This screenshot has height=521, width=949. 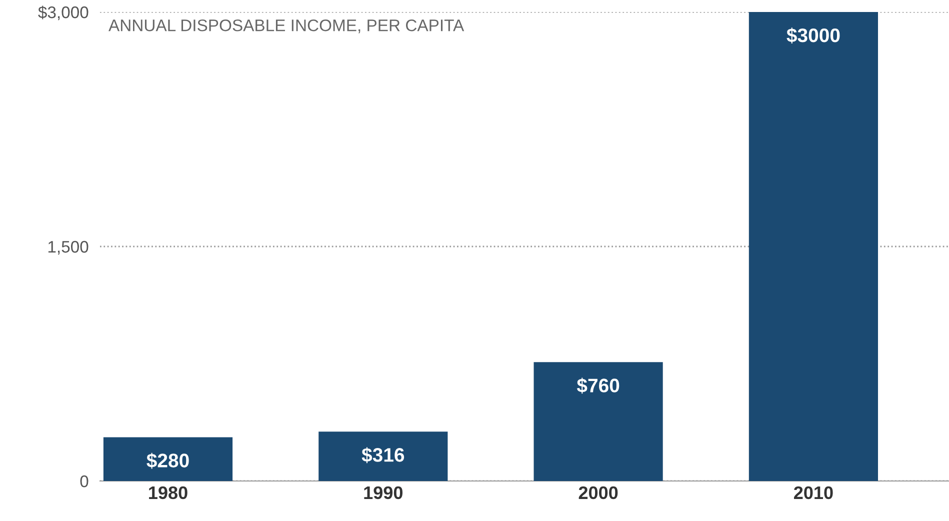 I want to click on chart-title: ANNUAL DISPOSABLE INCOME, PER CAPITA, so click(x=286, y=26).